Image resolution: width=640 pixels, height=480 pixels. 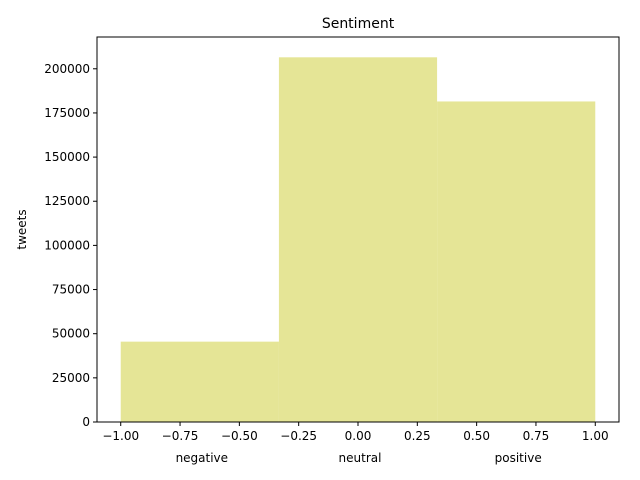 What do you see at coordinates (536, 436) in the screenshot?
I see `x-tick-label-7: 0.75` at bounding box center [536, 436].